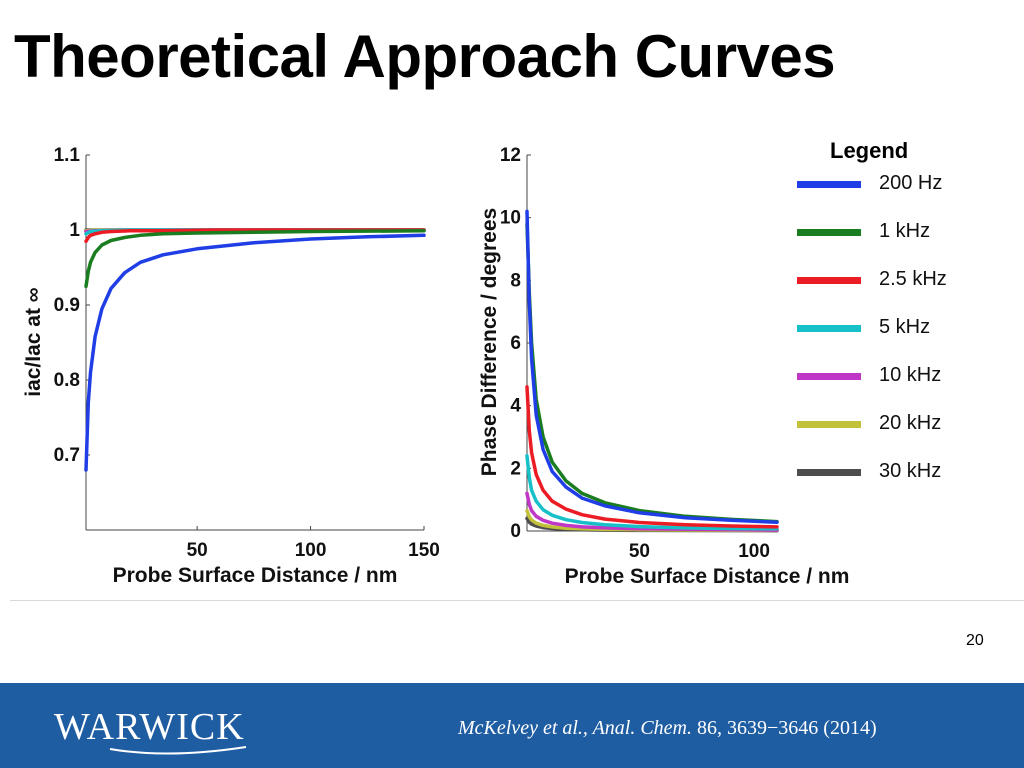 The image size is (1024, 768). What do you see at coordinates (911, 183) in the screenshot?
I see `legend-label: 200 Hz` at bounding box center [911, 183].